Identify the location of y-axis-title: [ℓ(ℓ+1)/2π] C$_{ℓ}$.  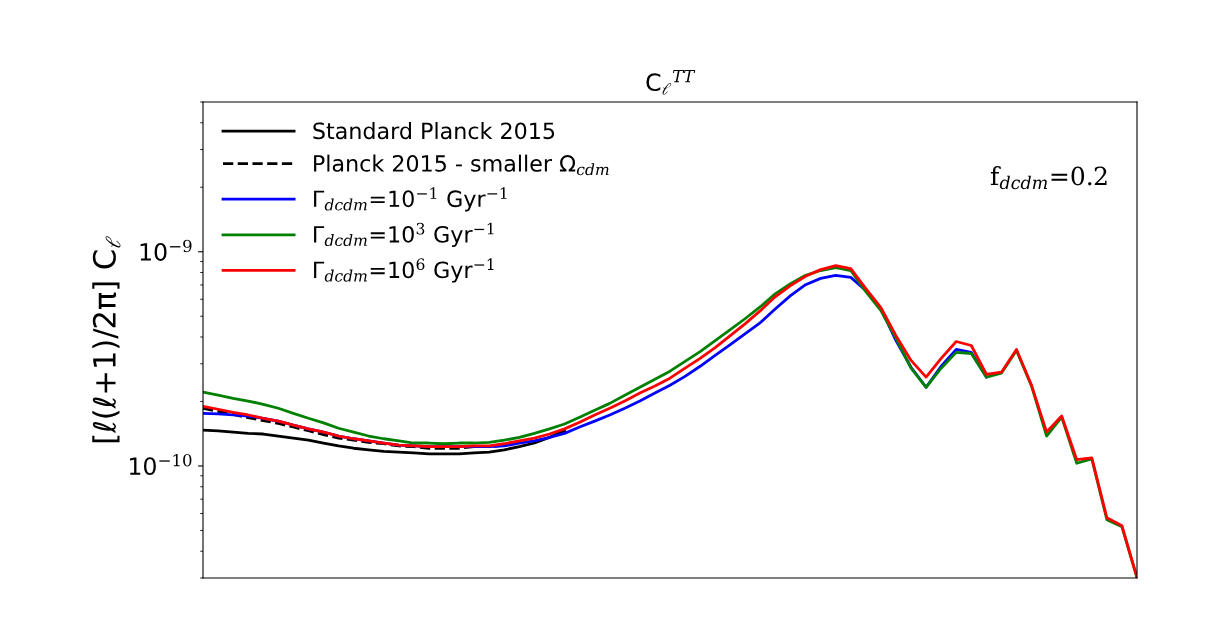
(106, 339).